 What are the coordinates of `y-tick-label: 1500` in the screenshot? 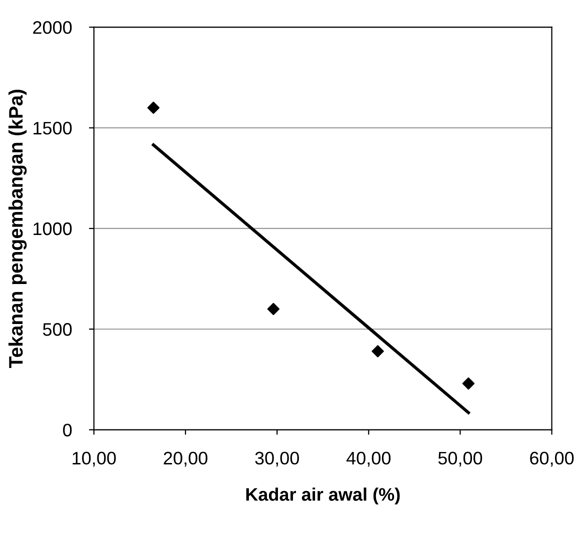 It's located at (53, 128).